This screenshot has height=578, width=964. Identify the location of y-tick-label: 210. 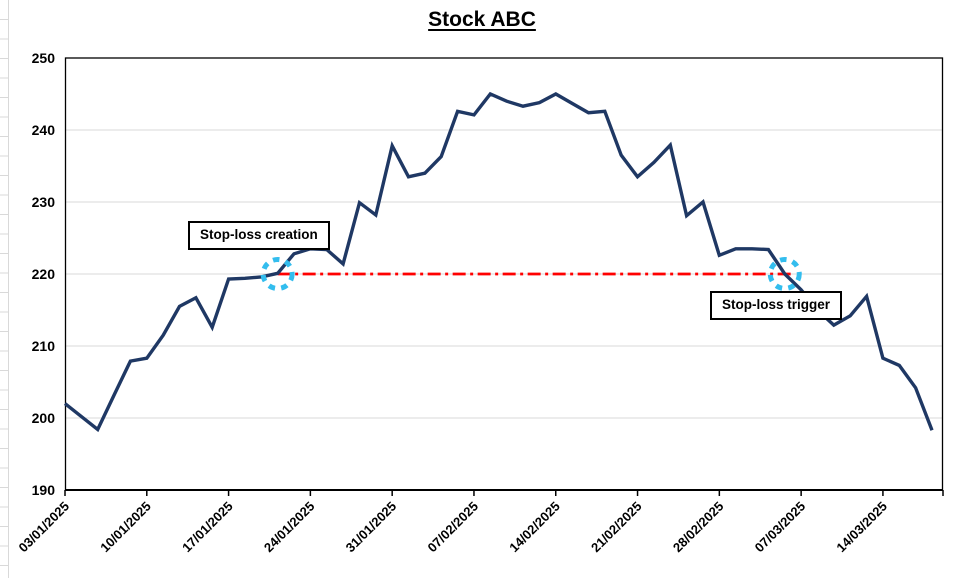
(44, 346).